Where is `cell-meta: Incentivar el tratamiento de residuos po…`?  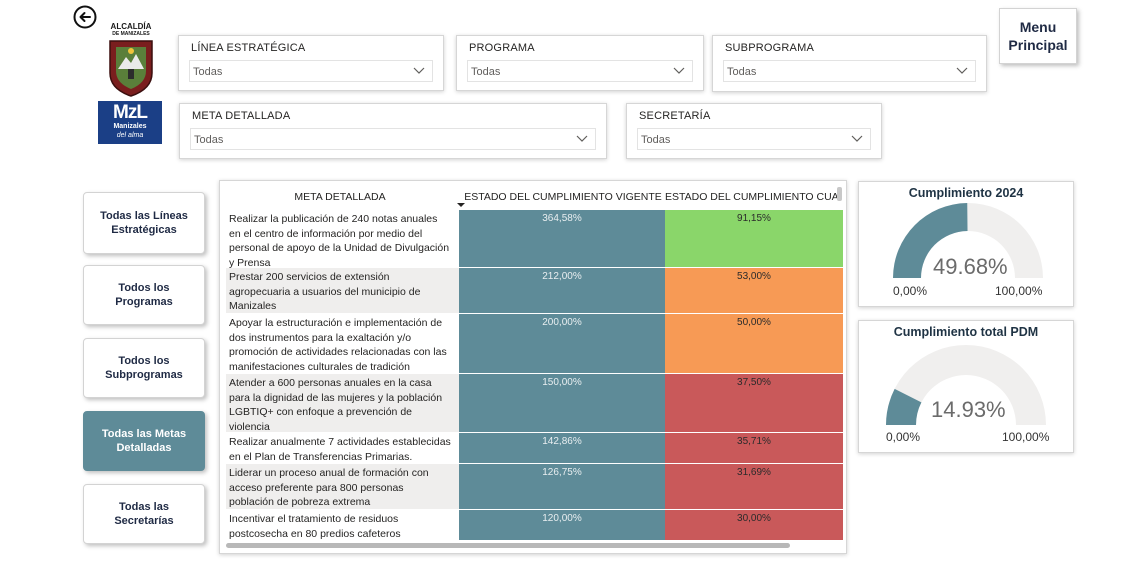
cell-meta: Incentivar el tratamiento de residuos po… is located at coordinates (315, 526).